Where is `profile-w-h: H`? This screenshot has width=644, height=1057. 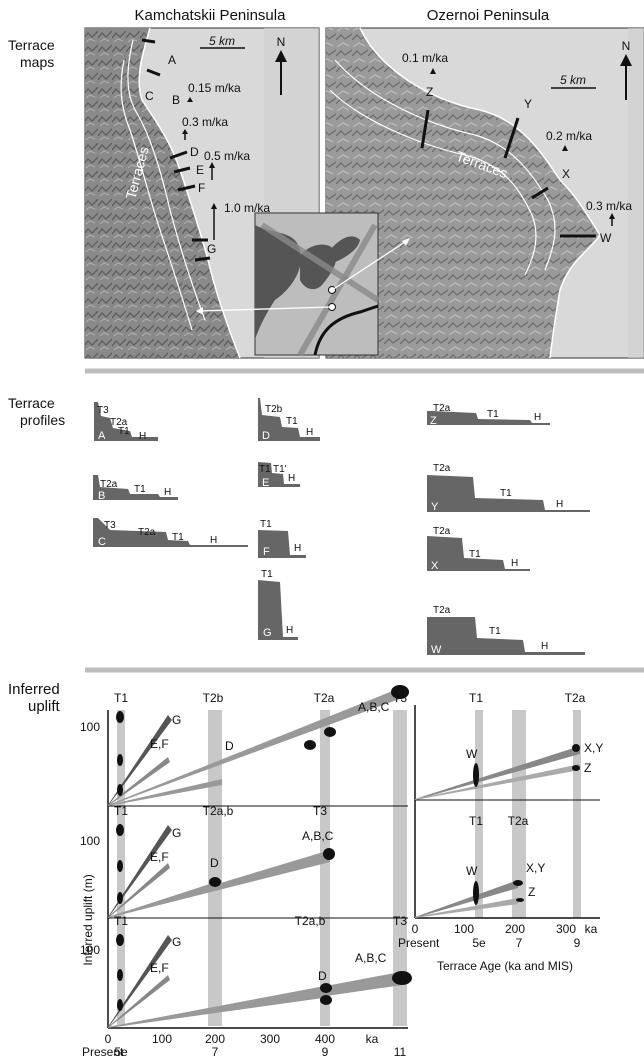
profile-w-h: H is located at coordinates (544, 646).